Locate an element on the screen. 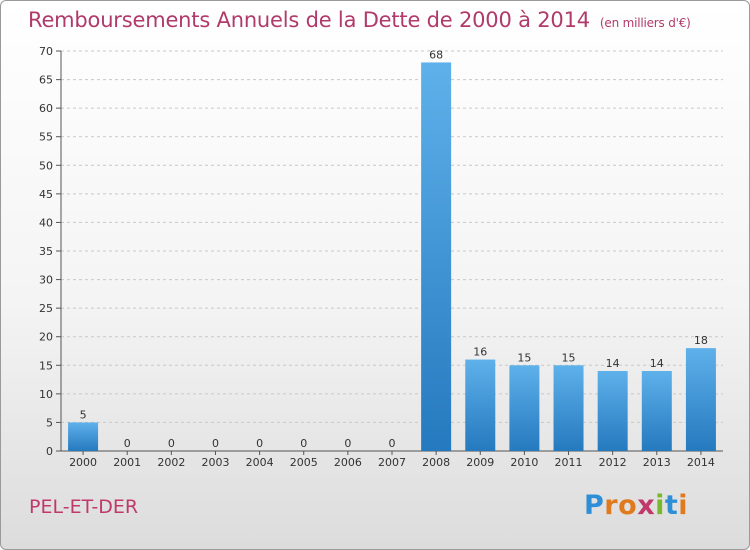  x-tick-label: 2010 is located at coordinates (524, 462).